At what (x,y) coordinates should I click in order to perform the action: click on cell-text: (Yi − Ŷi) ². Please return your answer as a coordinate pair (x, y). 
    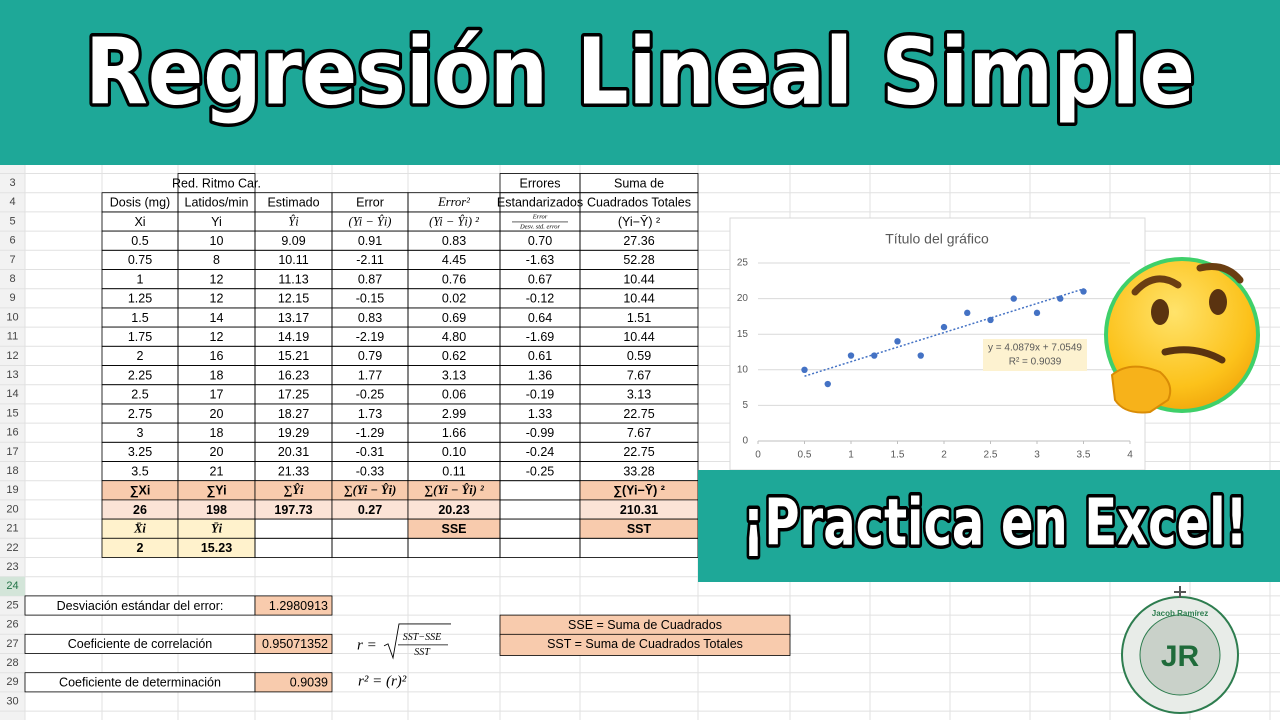
    Looking at the image, I should click on (454, 221).